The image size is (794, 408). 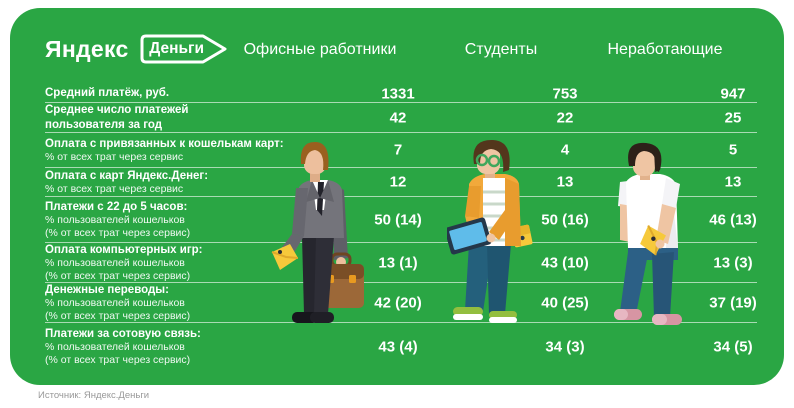 I want to click on row-label: Средний платёж, руб., so click(x=107, y=93).